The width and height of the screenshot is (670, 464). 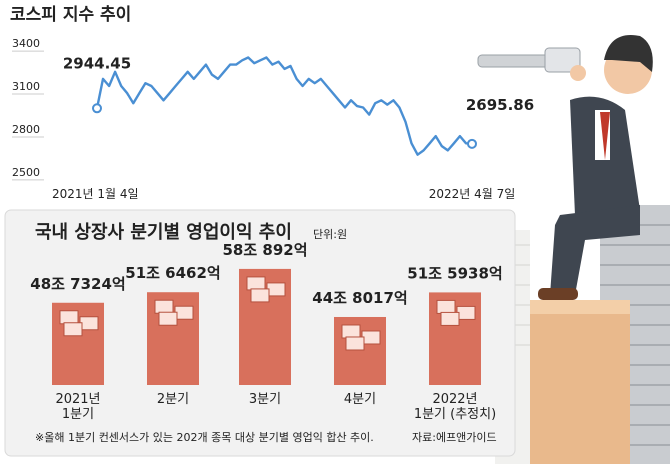 I want to click on value-label: 2944.45, so click(x=97, y=63).